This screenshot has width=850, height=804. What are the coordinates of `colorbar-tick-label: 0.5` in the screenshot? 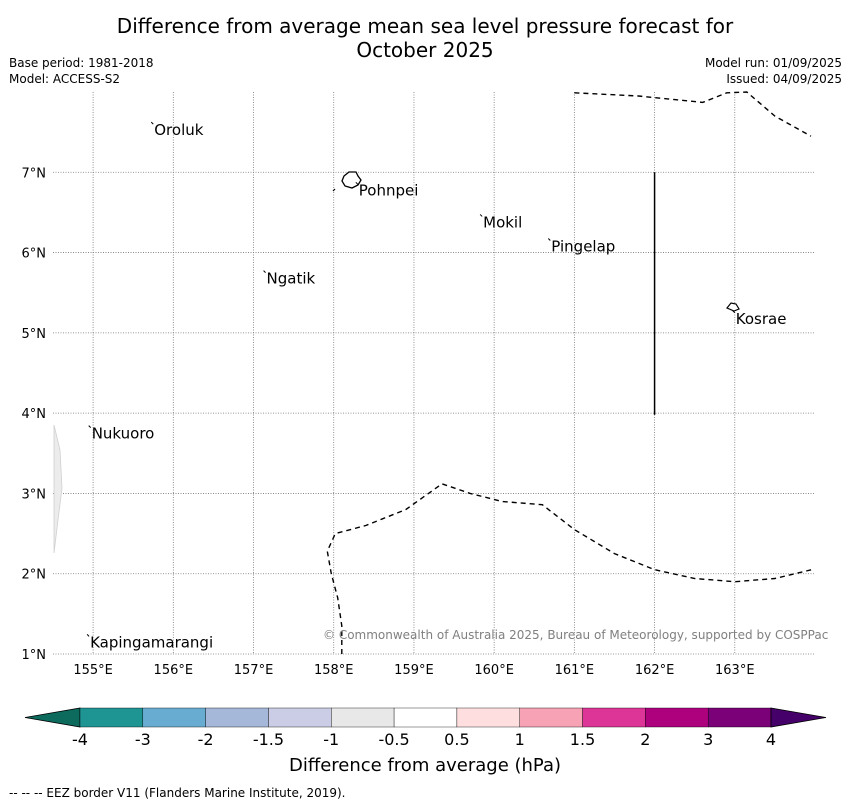 It's located at (457, 739).